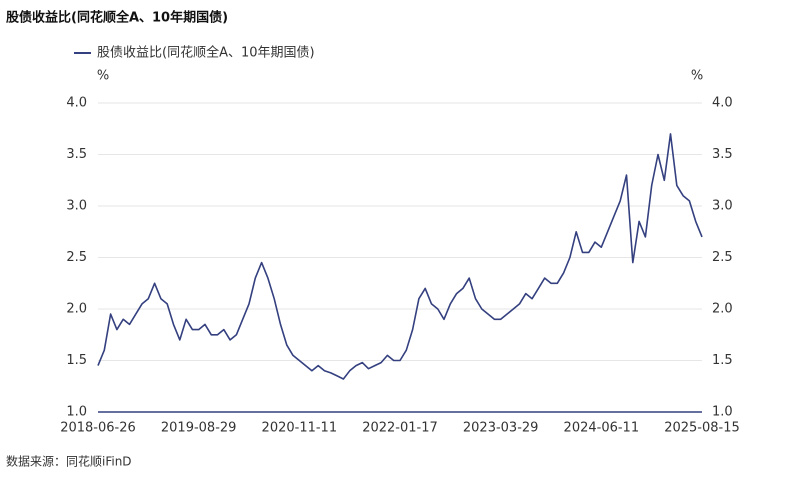 This screenshot has width=800, height=488. I want to click on x-tick-label: 2023-03-29, so click(501, 428).